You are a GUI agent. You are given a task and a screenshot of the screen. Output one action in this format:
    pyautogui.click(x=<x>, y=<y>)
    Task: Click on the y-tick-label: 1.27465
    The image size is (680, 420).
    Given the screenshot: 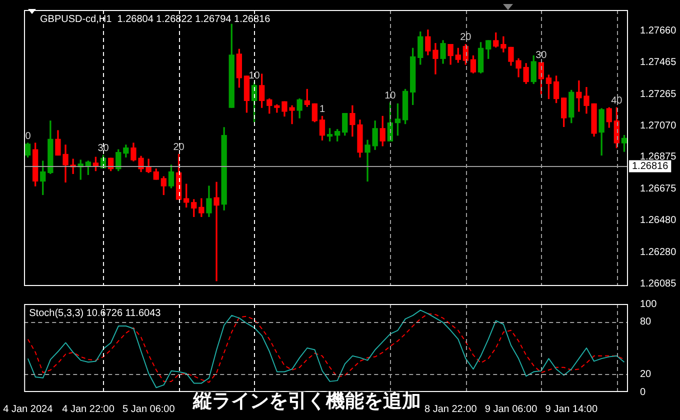 What is the action you would take?
    pyautogui.click(x=658, y=62)
    